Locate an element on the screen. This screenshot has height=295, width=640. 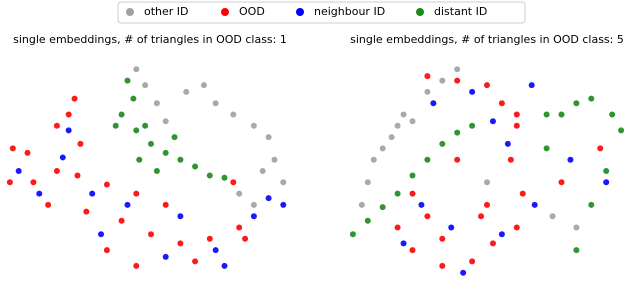
legend-label: OOD is located at coordinates (252, 11).